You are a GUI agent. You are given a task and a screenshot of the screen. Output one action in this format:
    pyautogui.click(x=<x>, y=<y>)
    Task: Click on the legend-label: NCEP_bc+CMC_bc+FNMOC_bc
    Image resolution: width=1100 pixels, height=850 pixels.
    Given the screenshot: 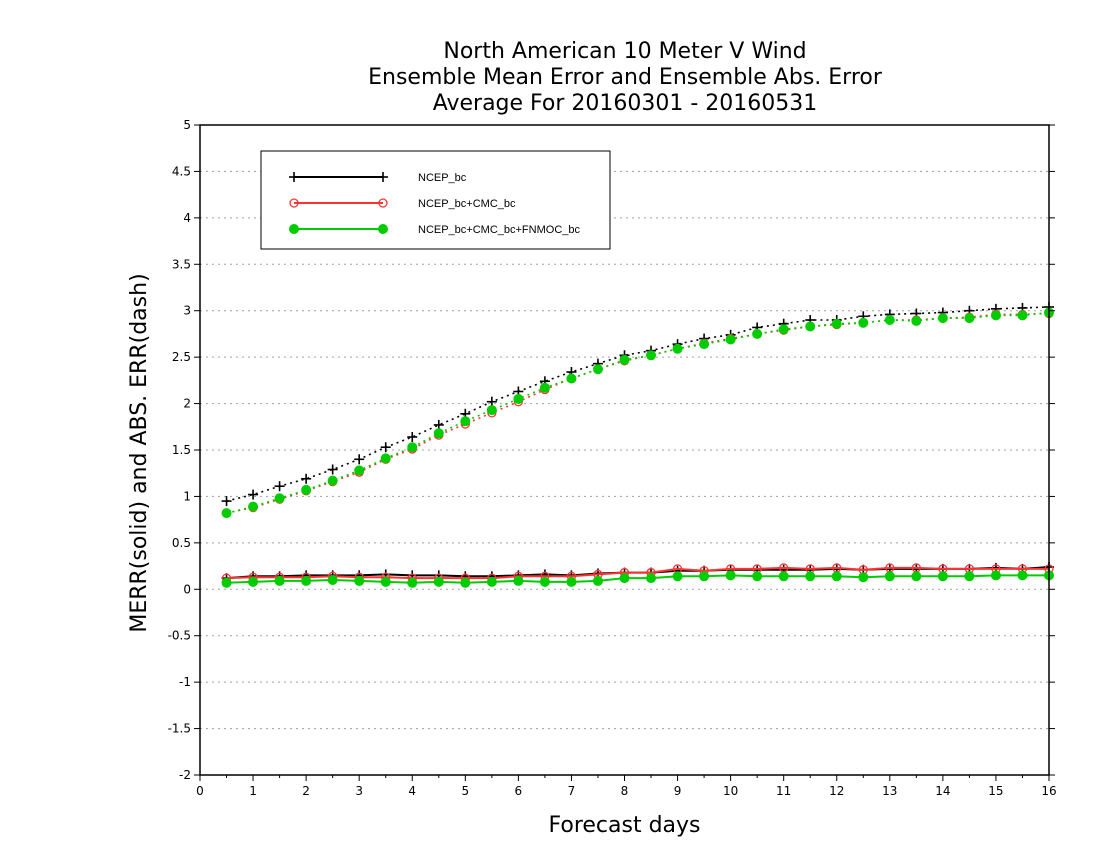 What is the action you would take?
    pyautogui.click(x=499, y=230)
    